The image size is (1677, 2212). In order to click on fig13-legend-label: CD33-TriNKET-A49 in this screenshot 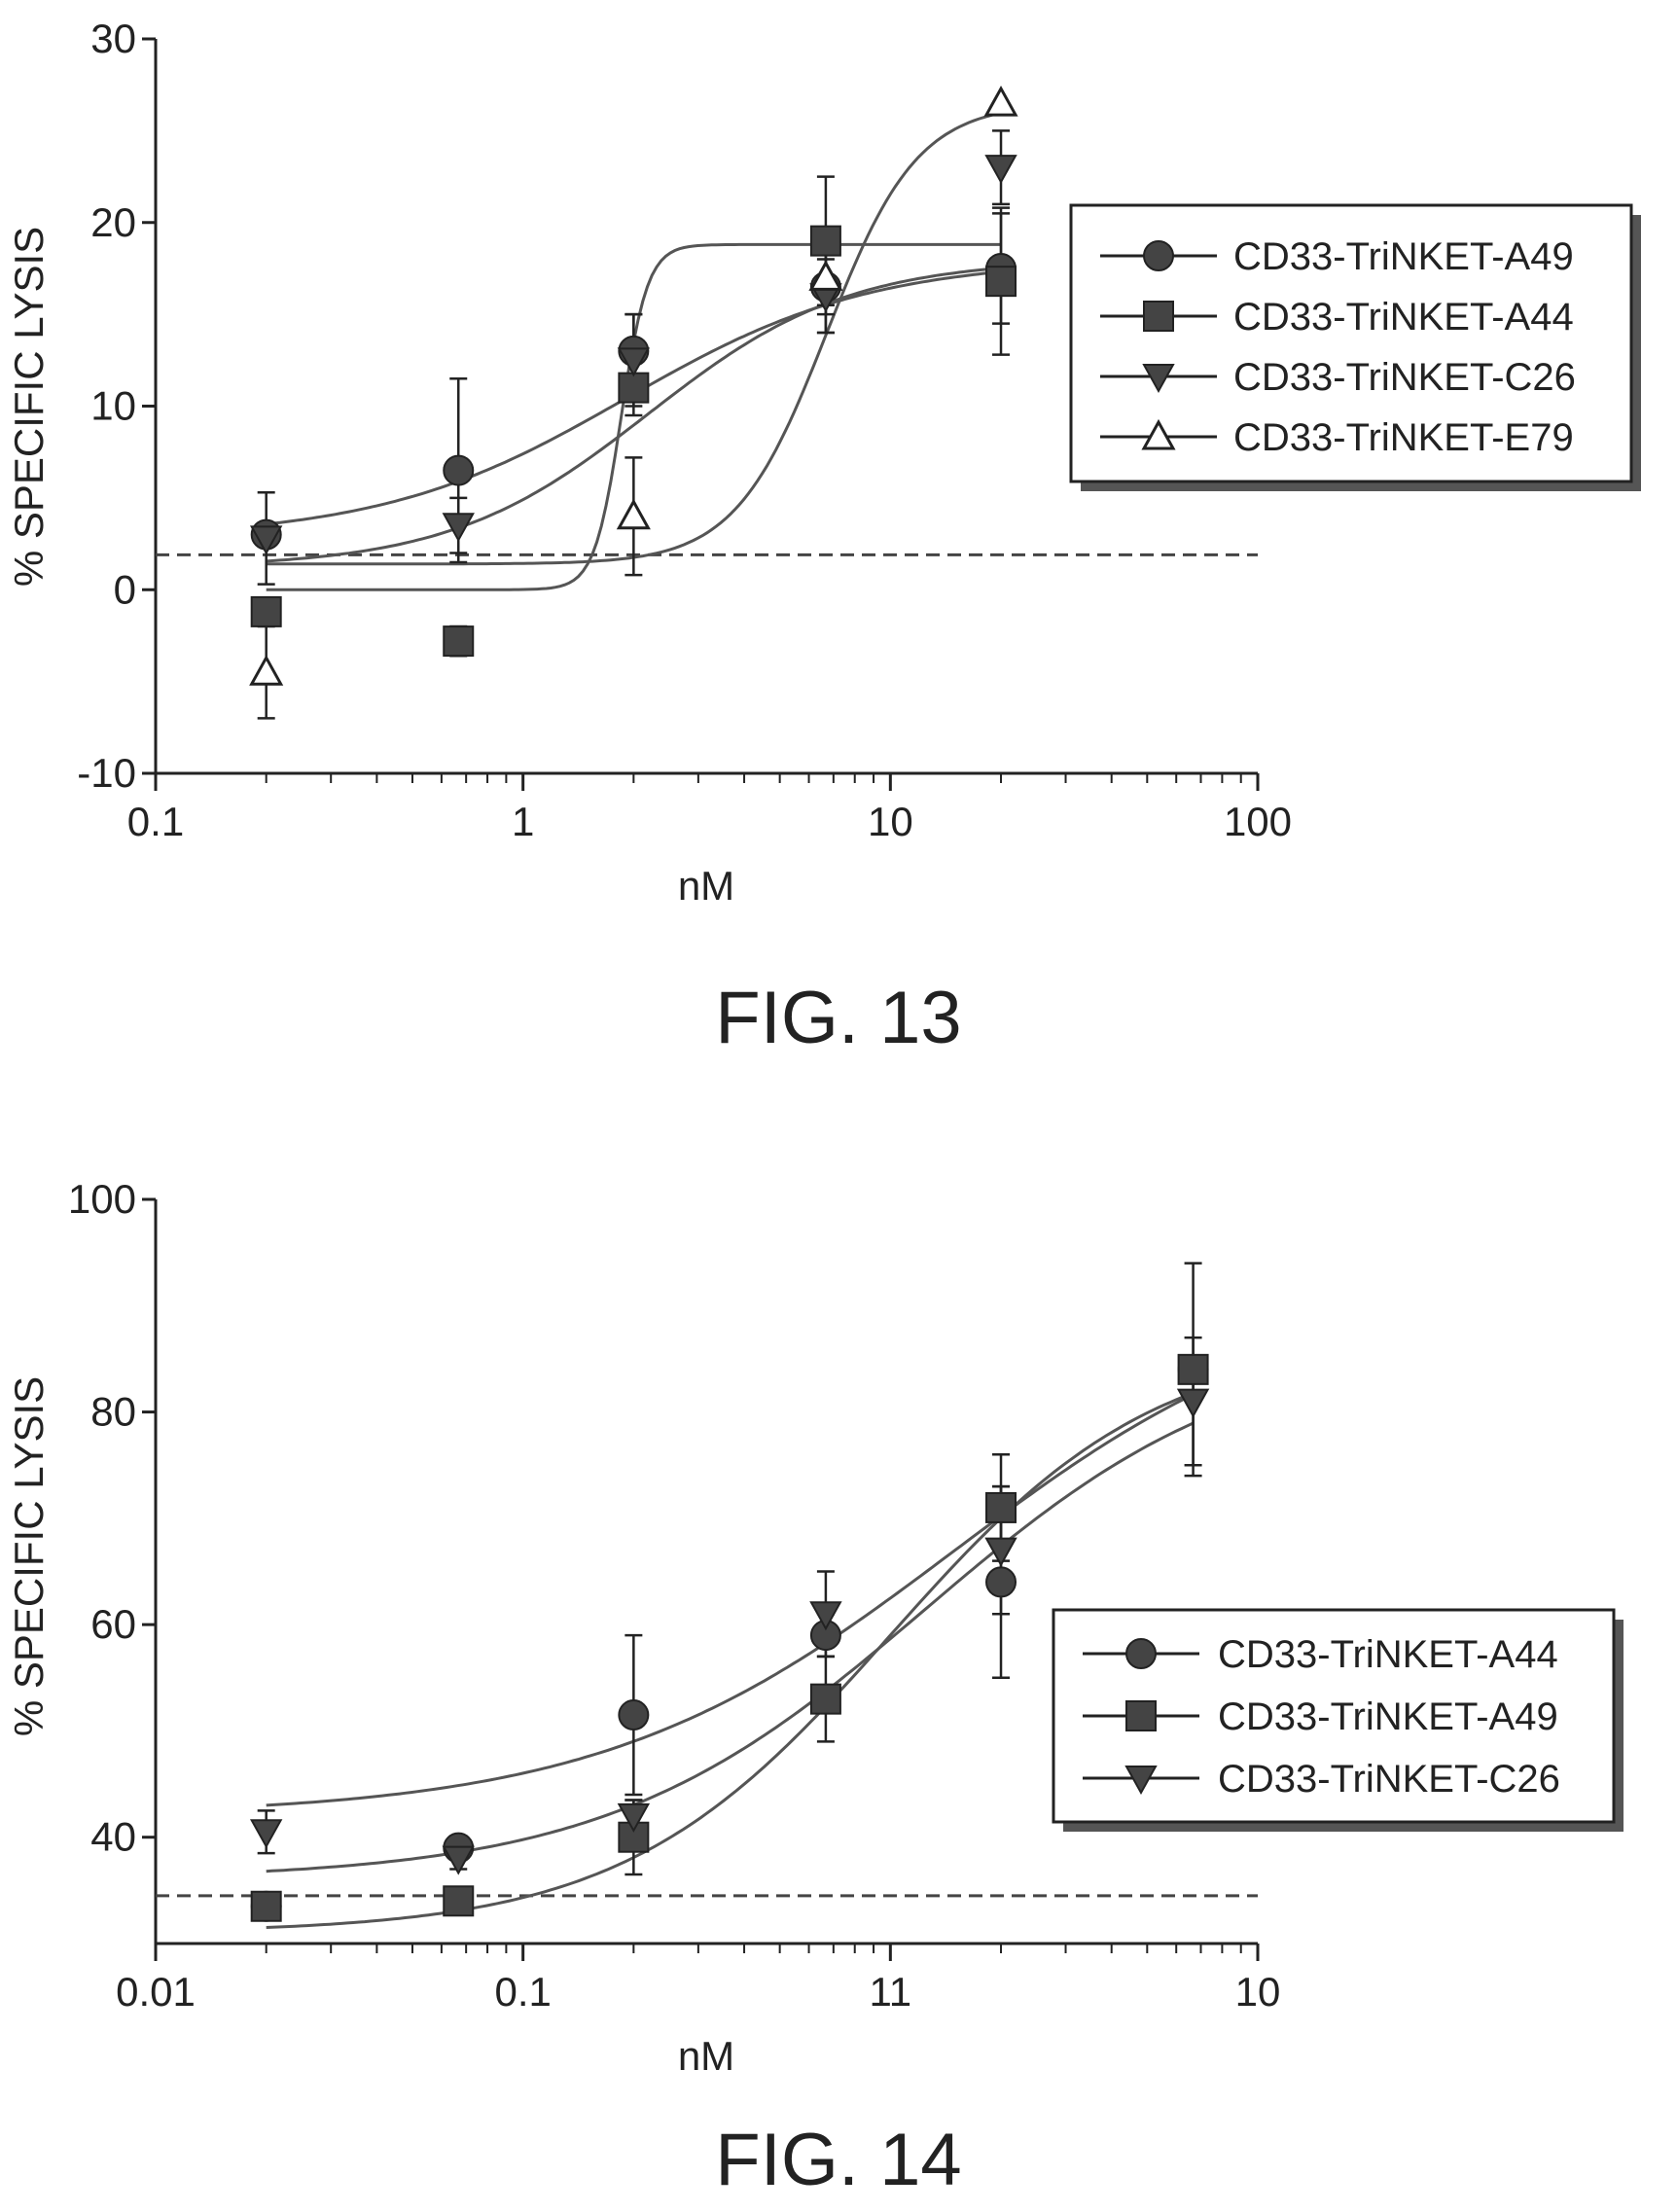, I will do `click(1403, 256)`.